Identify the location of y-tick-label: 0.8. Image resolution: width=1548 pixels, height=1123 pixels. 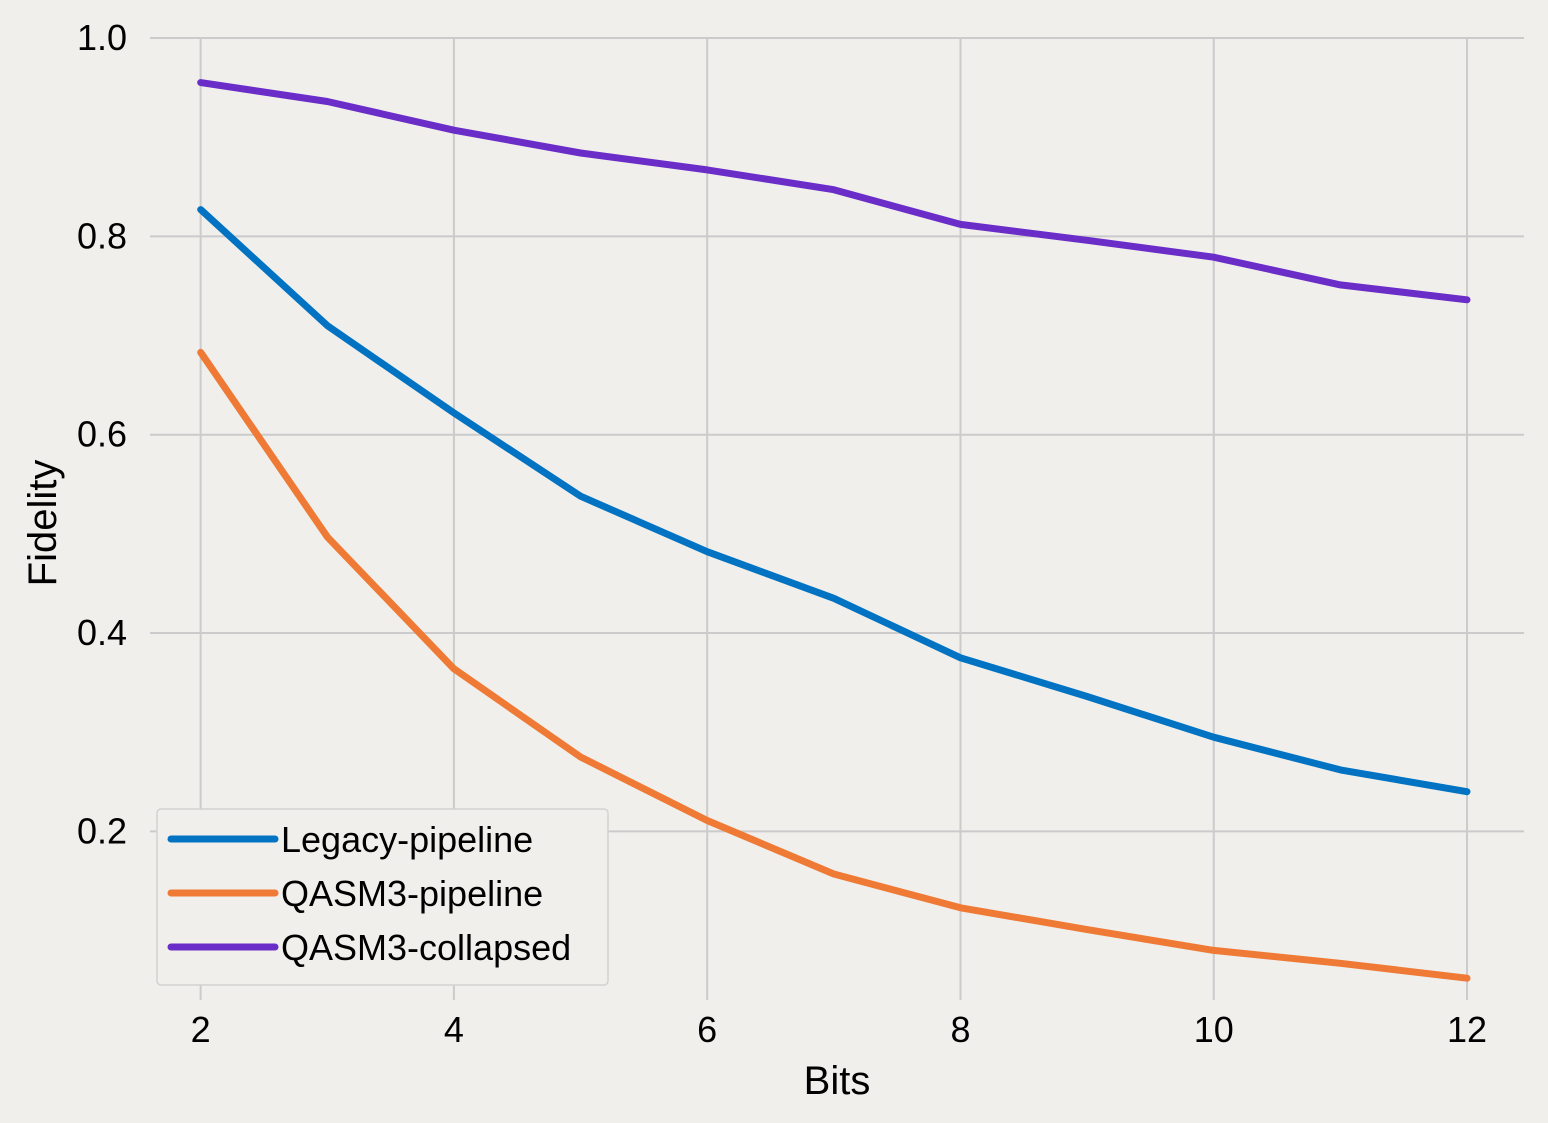
(102, 235).